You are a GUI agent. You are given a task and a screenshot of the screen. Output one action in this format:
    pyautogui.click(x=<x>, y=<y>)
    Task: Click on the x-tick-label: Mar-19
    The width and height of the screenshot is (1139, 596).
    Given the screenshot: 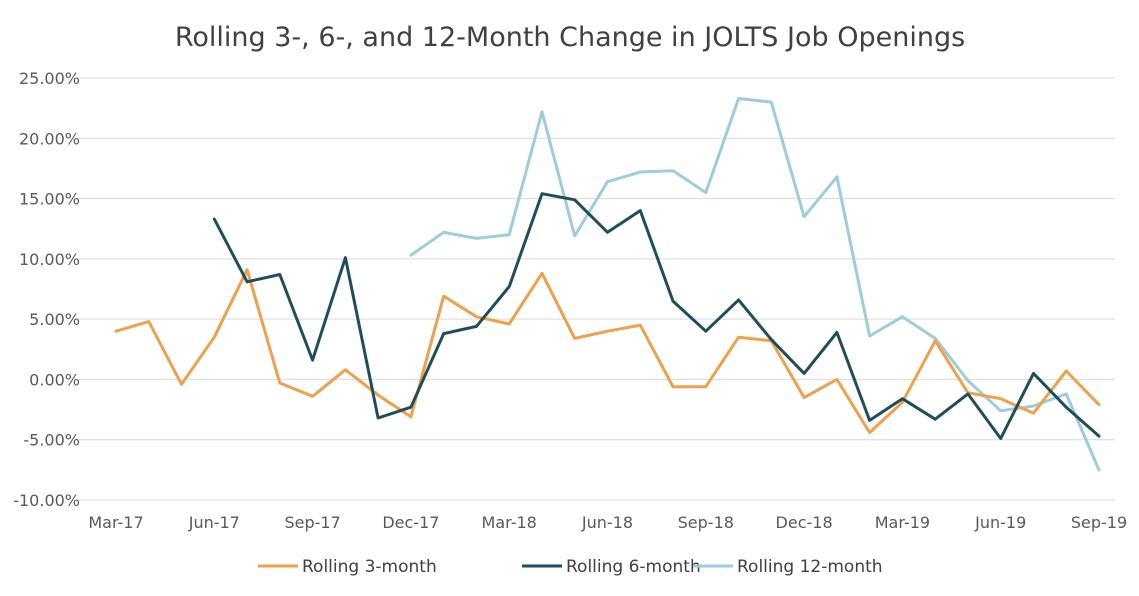 What is the action you would take?
    pyautogui.click(x=902, y=522)
    